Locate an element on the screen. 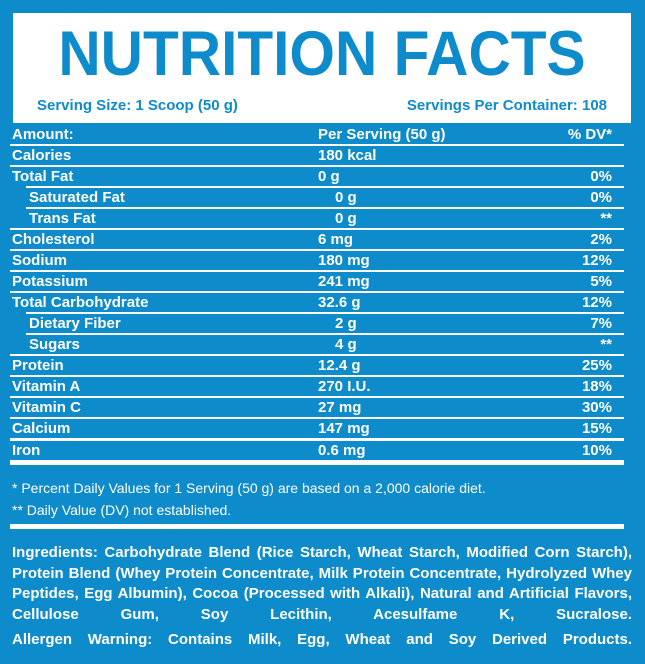 The height and width of the screenshot is (664, 645). table-row: Total Carbohydrate 32.6 g 12% is located at coordinates (312, 302).